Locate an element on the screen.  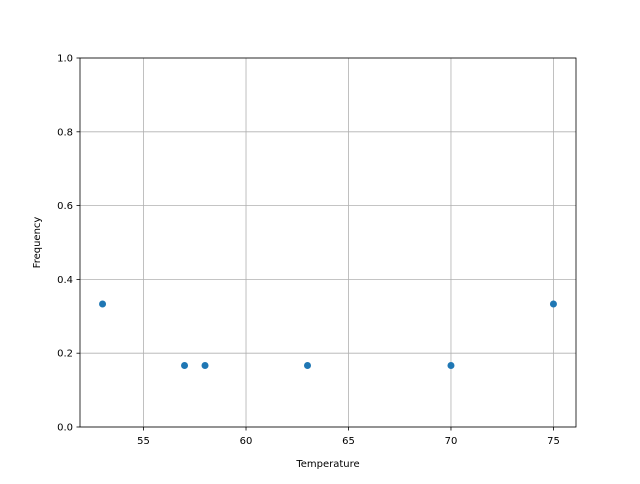
y-tick-label: 0.0 is located at coordinates (65, 428).